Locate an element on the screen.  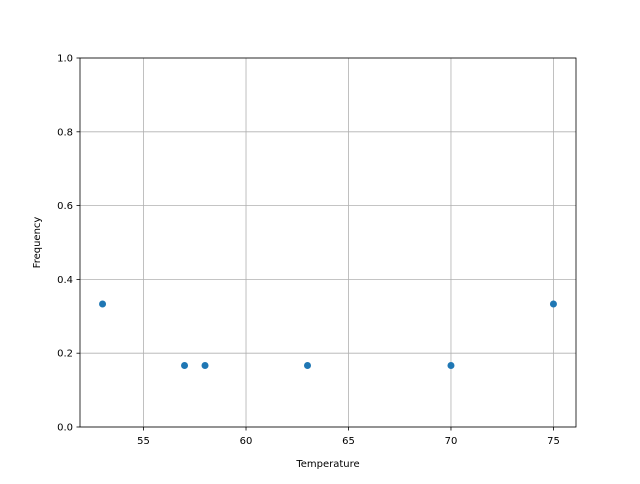
y-tick-label: 0.0 is located at coordinates (65, 428).